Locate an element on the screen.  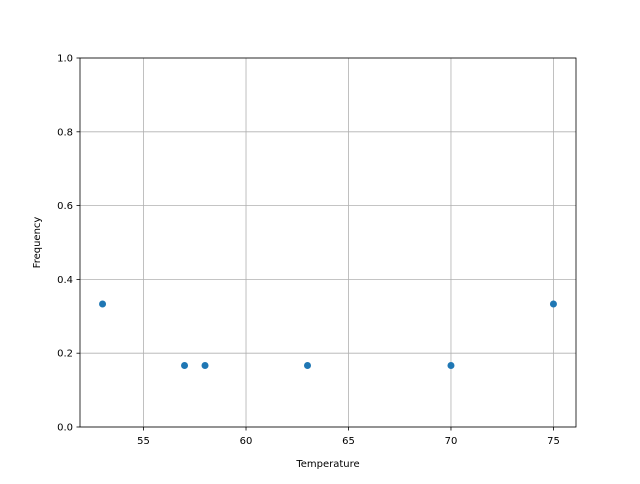
y-tick-label: 0.0 is located at coordinates (65, 428).